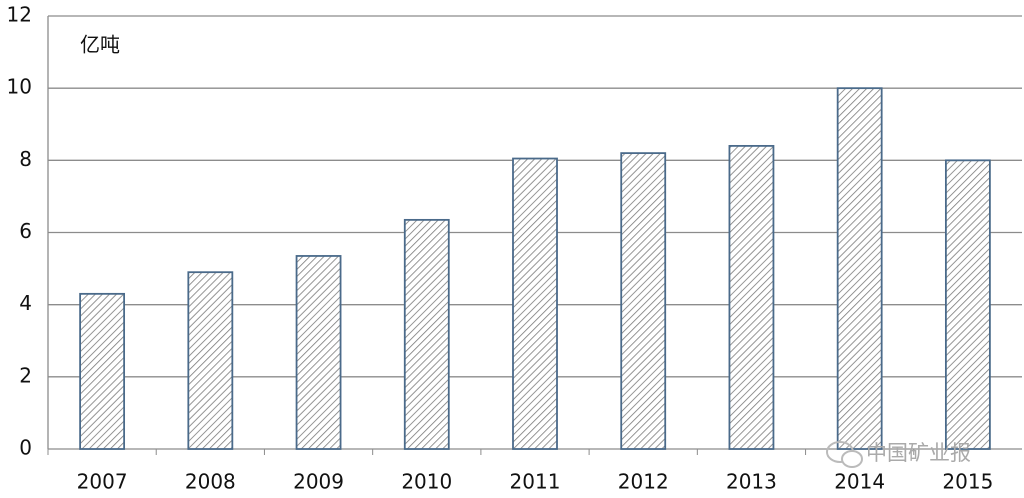 This screenshot has width=1024, height=498. What do you see at coordinates (25, 375) in the screenshot?
I see `y-tick-label: 2` at bounding box center [25, 375].